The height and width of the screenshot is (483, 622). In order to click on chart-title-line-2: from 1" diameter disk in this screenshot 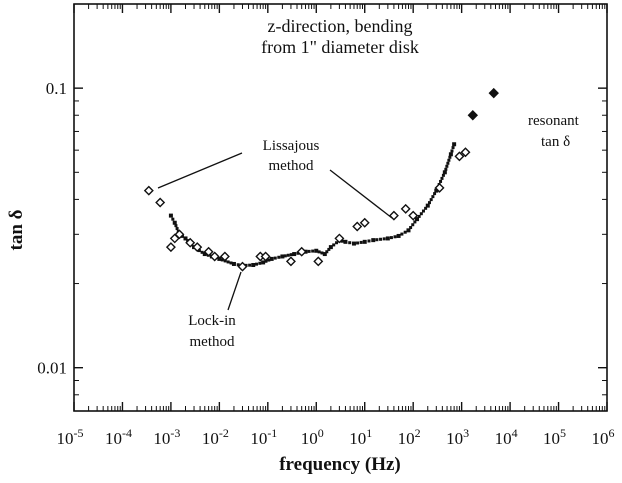, I will do `click(340, 47)`.